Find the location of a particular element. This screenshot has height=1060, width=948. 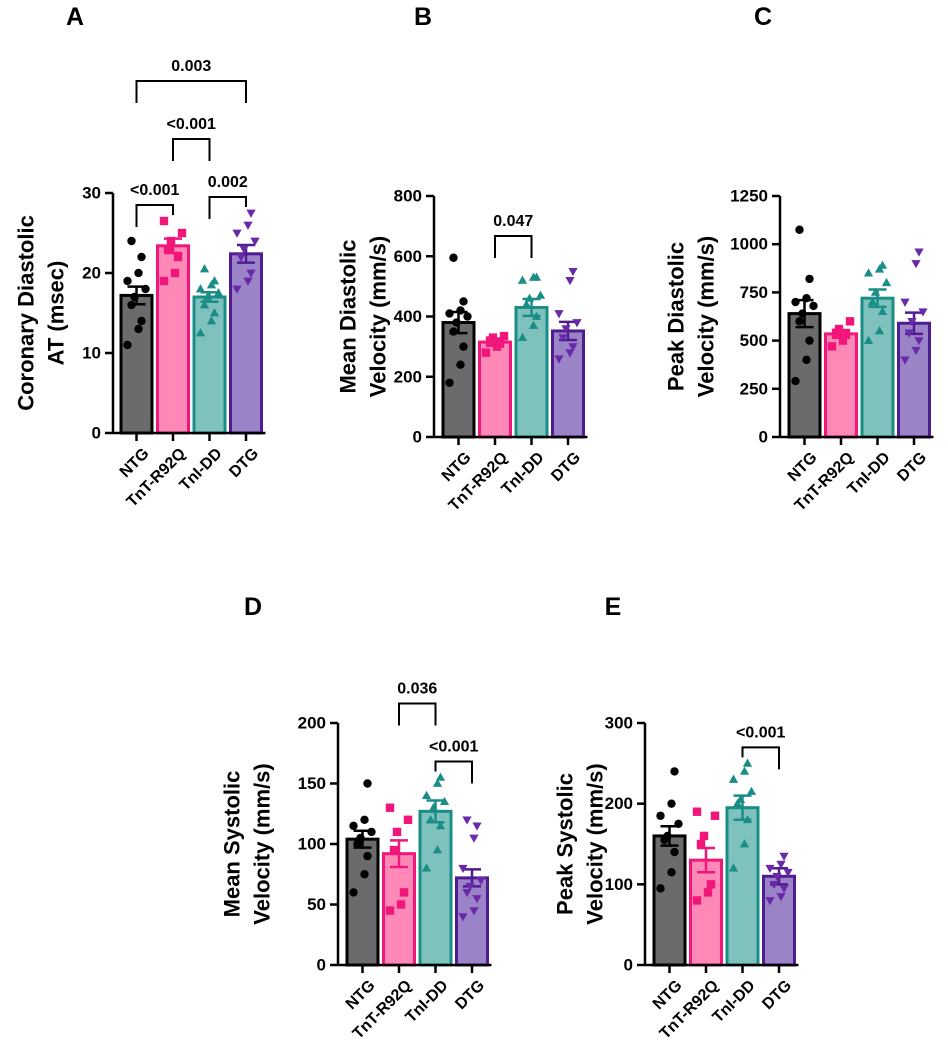

y-tick-label: 30 is located at coordinates (91, 193).